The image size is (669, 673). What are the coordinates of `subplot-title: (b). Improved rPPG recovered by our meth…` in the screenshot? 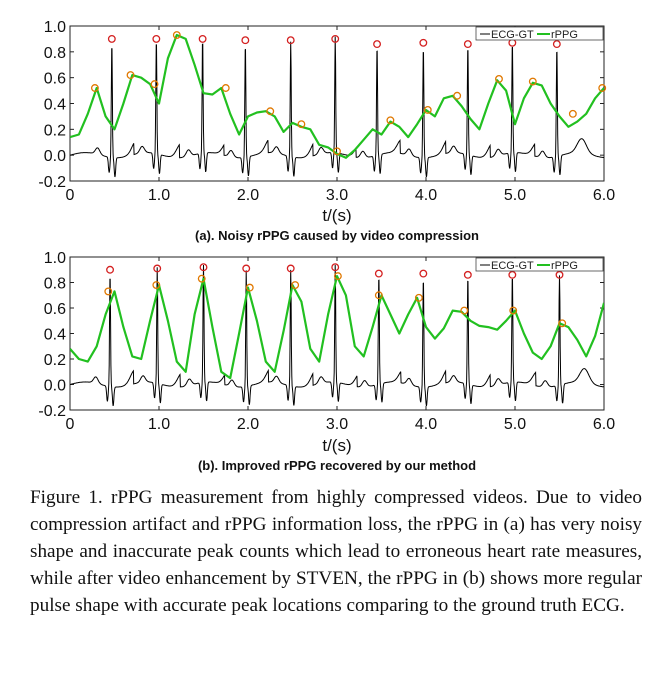 It's located at (337, 465).